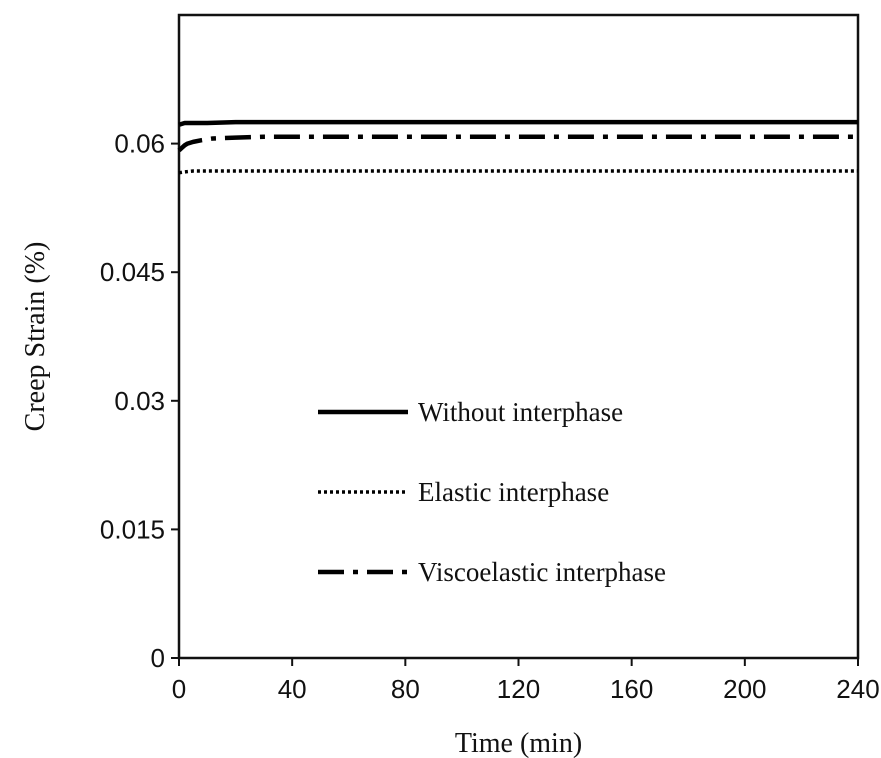  What do you see at coordinates (517, 143) in the screenshot?
I see `series-line-viscoelastic-interphase` at bounding box center [517, 143].